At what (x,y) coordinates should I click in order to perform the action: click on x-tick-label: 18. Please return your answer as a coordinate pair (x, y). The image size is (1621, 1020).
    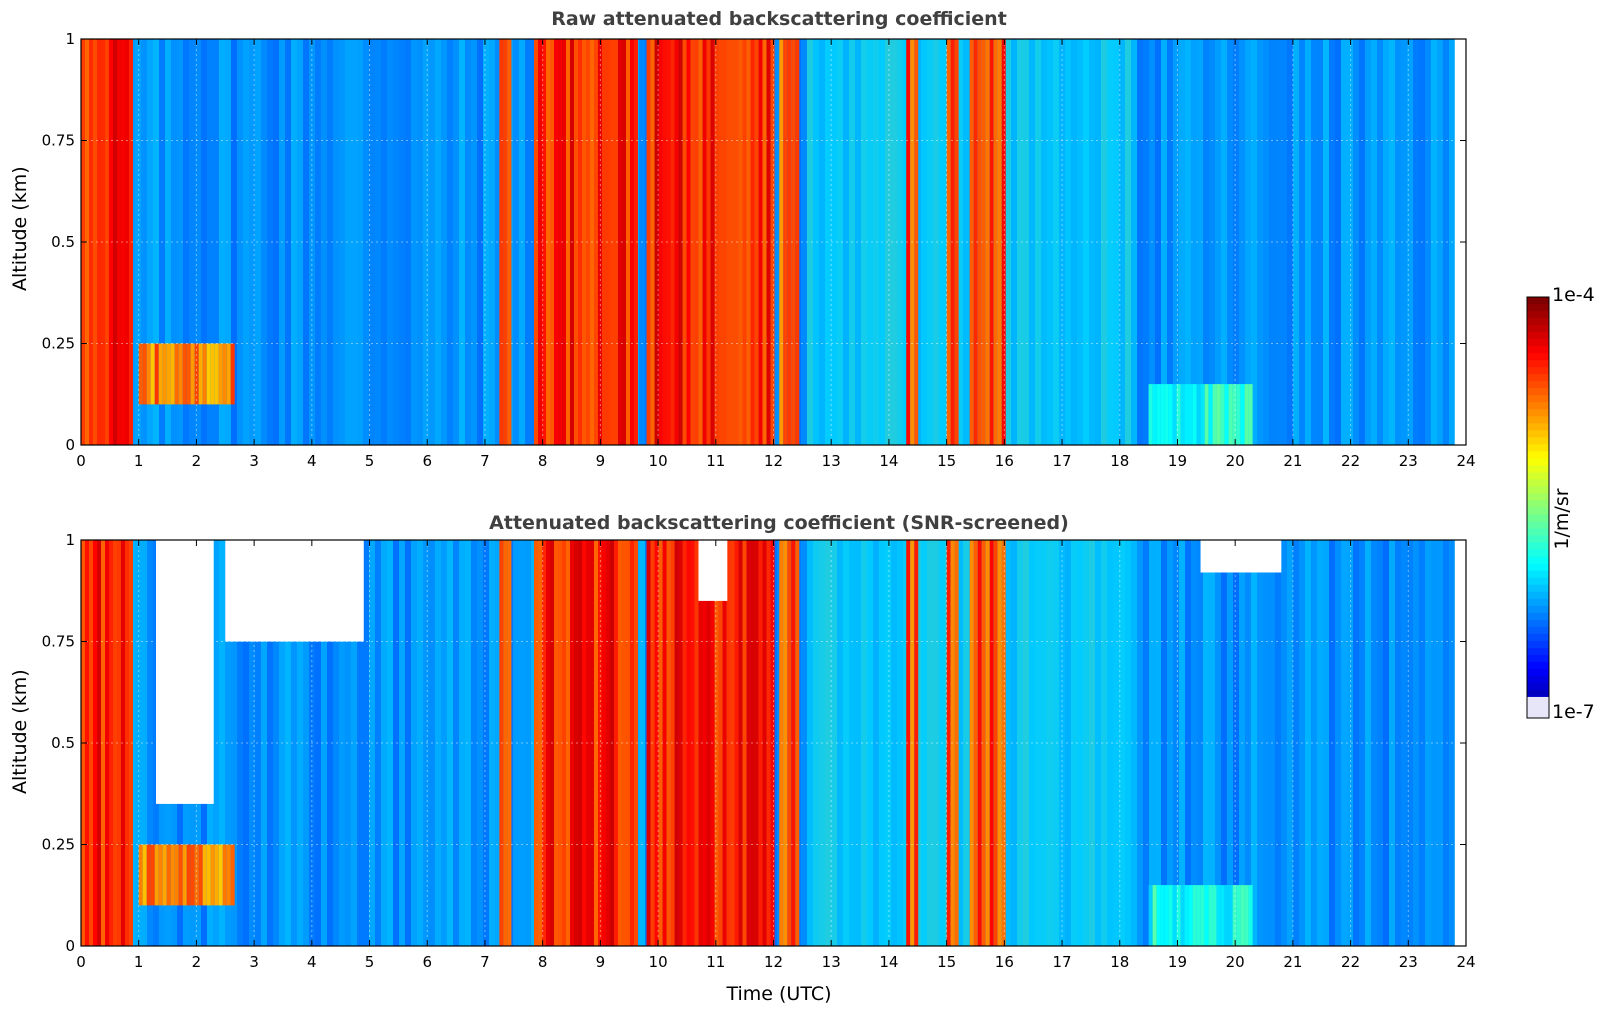
    Looking at the image, I should click on (1119, 461).